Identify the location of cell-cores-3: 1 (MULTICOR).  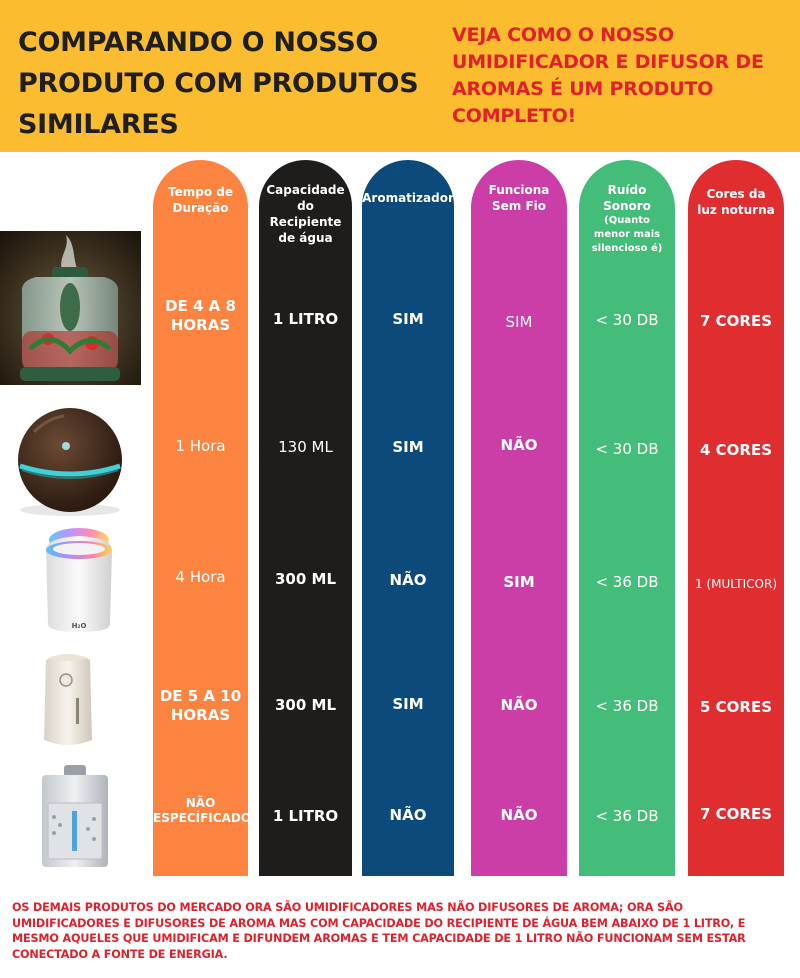
(735, 584).